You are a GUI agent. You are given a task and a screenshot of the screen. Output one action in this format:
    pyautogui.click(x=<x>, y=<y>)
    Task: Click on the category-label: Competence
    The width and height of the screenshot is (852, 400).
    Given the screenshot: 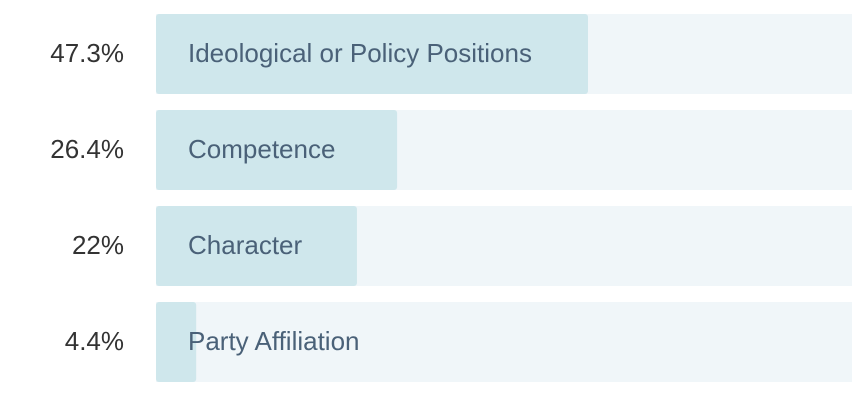 What is the action you would take?
    pyautogui.click(x=261, y=149)
    